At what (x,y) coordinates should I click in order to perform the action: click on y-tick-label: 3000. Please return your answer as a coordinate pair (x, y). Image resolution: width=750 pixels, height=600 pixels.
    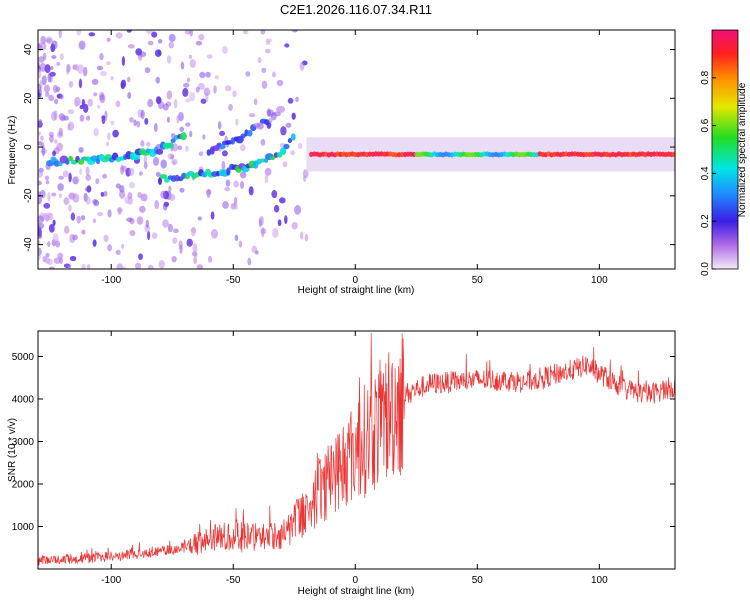
    Looking at the image, I should click on (23, 442).